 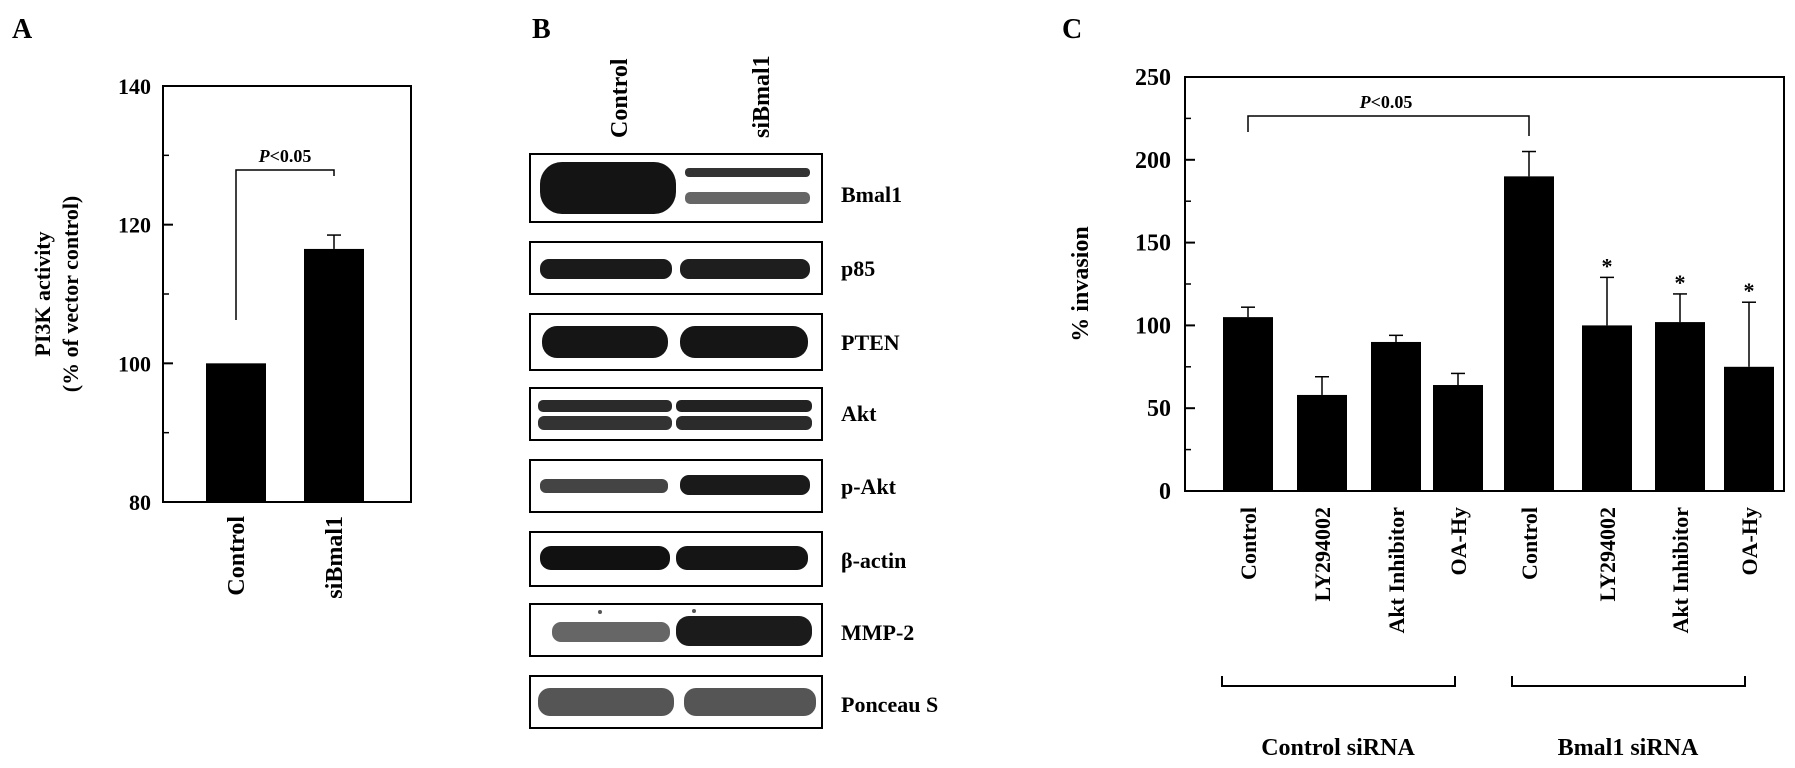 What do you see at coordinates (1322, 442) in the screenshot?
I see `panel-c-bar-control-sirna-ly294002` at bounding box center [1322, 442].